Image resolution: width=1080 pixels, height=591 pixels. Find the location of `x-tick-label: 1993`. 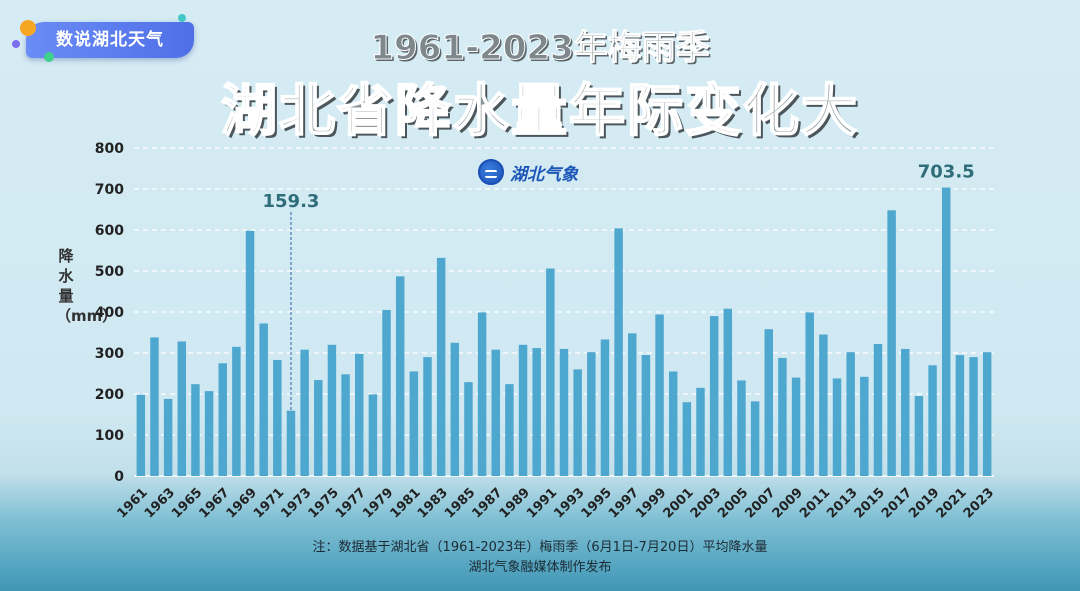

x-tick-label: 1993 is located at coordinates (569, 503).